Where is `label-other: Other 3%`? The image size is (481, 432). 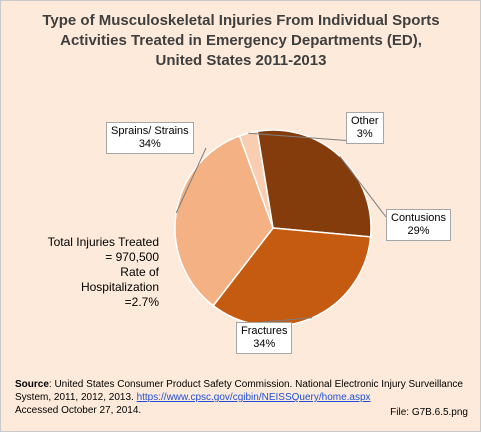 label-other: Other 3% is located at coordinates (365, 128).